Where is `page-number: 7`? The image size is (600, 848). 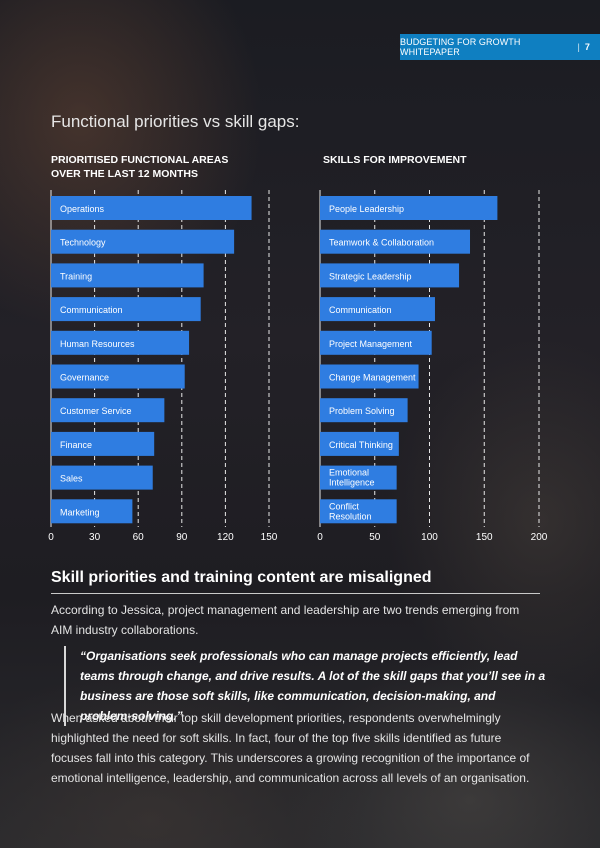 page-number: 7 is located at coordinates (587, 47).